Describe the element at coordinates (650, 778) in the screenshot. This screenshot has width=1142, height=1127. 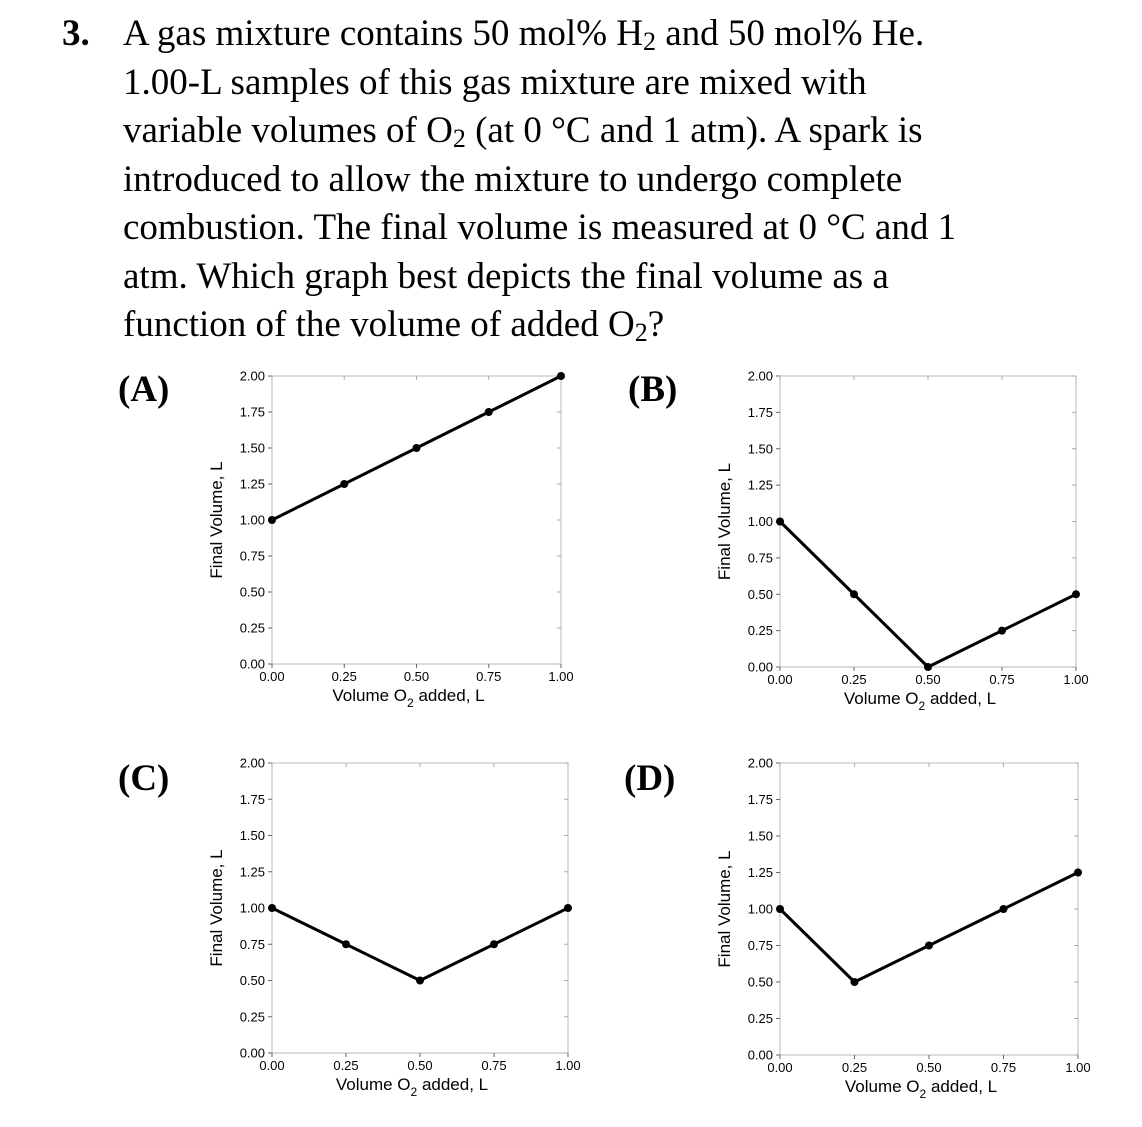
I see `panel-label-d: (D)` at that location.